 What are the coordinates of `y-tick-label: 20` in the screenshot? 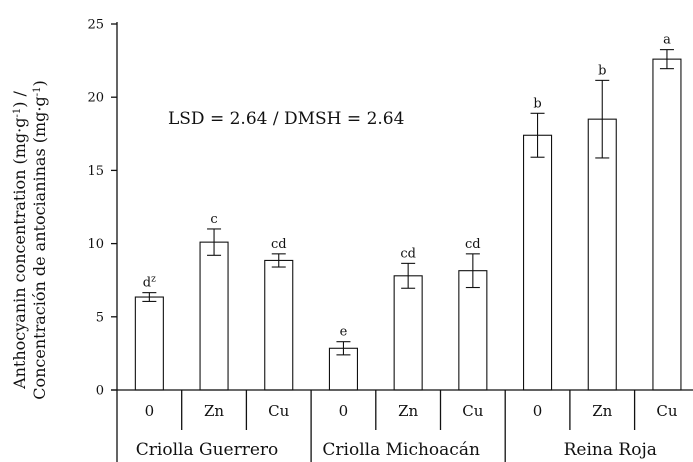 It's located at (95, 98).